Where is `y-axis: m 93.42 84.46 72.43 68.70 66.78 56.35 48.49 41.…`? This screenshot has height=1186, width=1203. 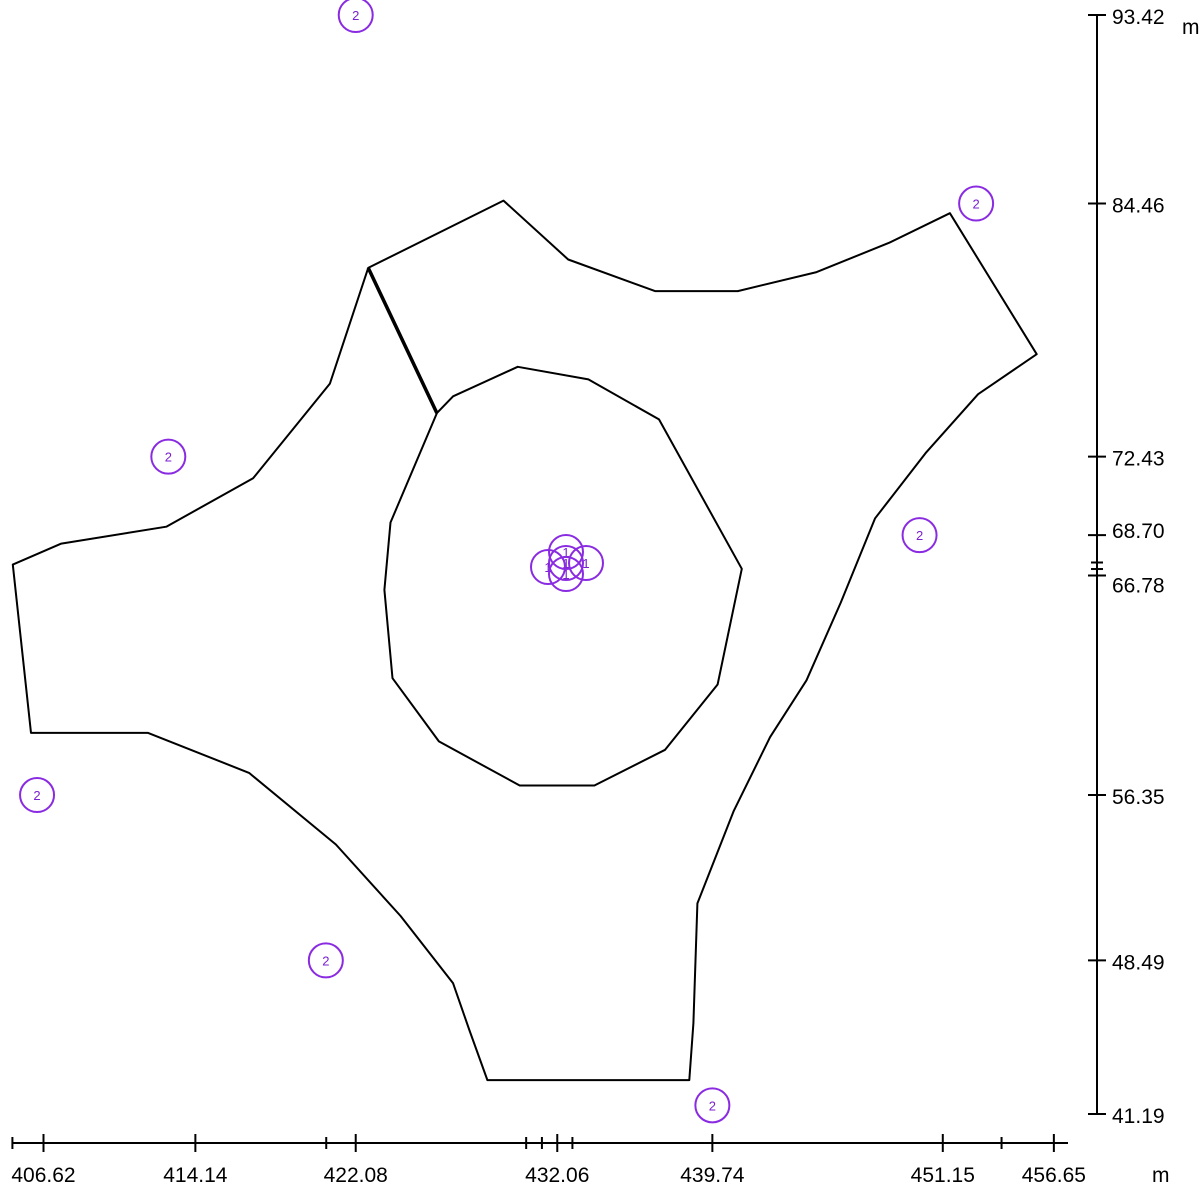
y-axis: m 93.42 84.46 72.43 68.70 66.78 56.35 48.49 41.… is located at coordinates (1144, 567).